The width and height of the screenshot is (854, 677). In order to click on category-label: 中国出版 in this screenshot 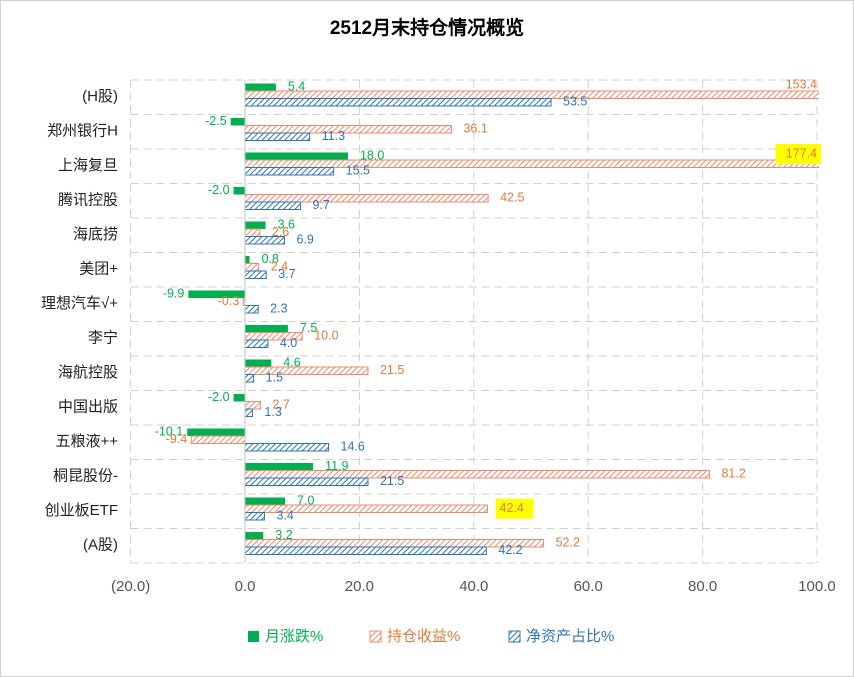, I will do `click(88, 407)`.